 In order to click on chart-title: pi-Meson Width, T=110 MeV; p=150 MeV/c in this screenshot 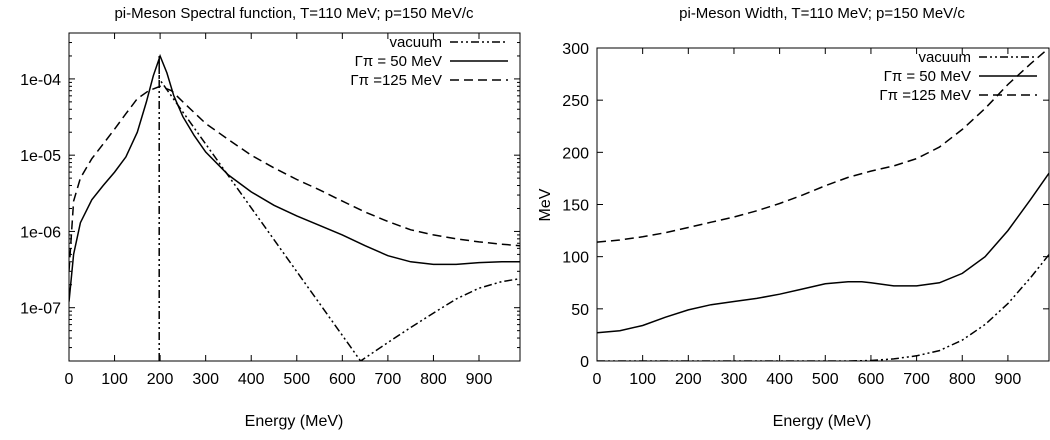, I will do `click(822, 13)`.